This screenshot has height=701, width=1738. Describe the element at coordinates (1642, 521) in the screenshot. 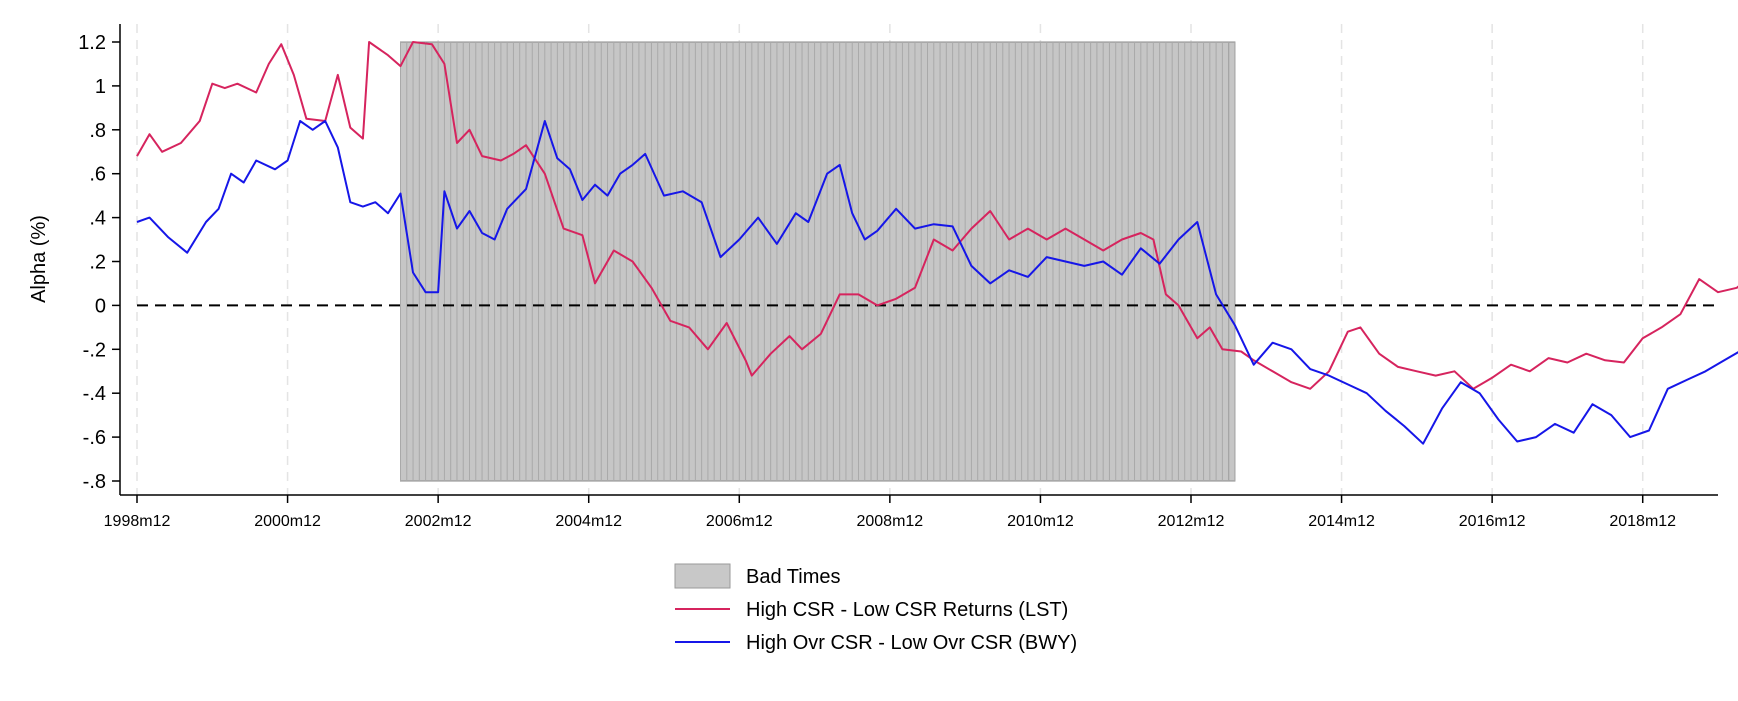

I see `x-tick-label: 2018m12` at that location.